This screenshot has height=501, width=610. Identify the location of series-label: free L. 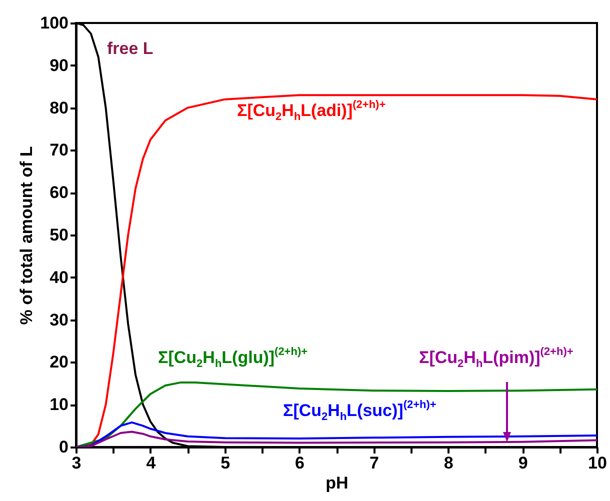
(130, 48).